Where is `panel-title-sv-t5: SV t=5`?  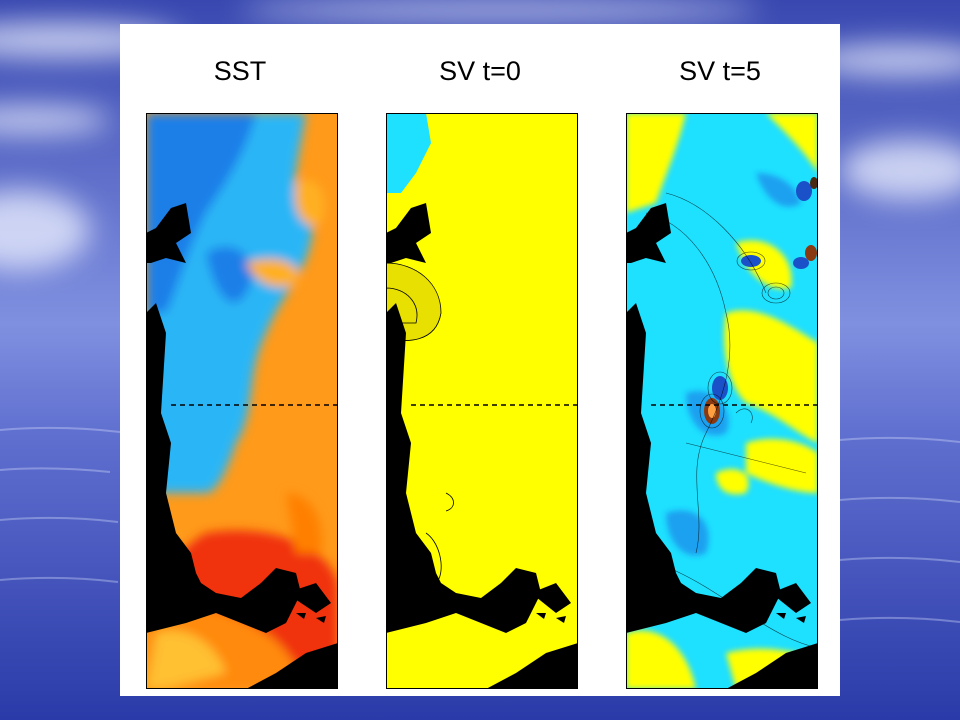
panel-title-sv-t5: SV t=5 is located at coordinates (720, 71).